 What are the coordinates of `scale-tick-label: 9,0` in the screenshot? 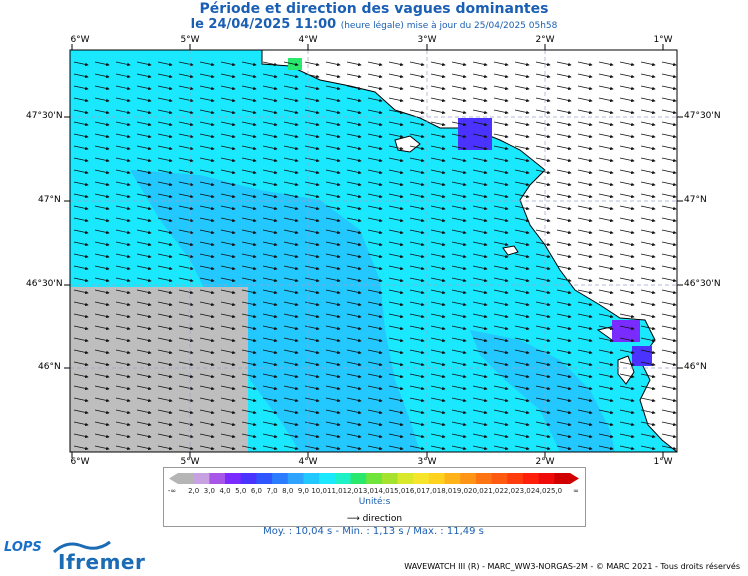 It's located at (303, 491).